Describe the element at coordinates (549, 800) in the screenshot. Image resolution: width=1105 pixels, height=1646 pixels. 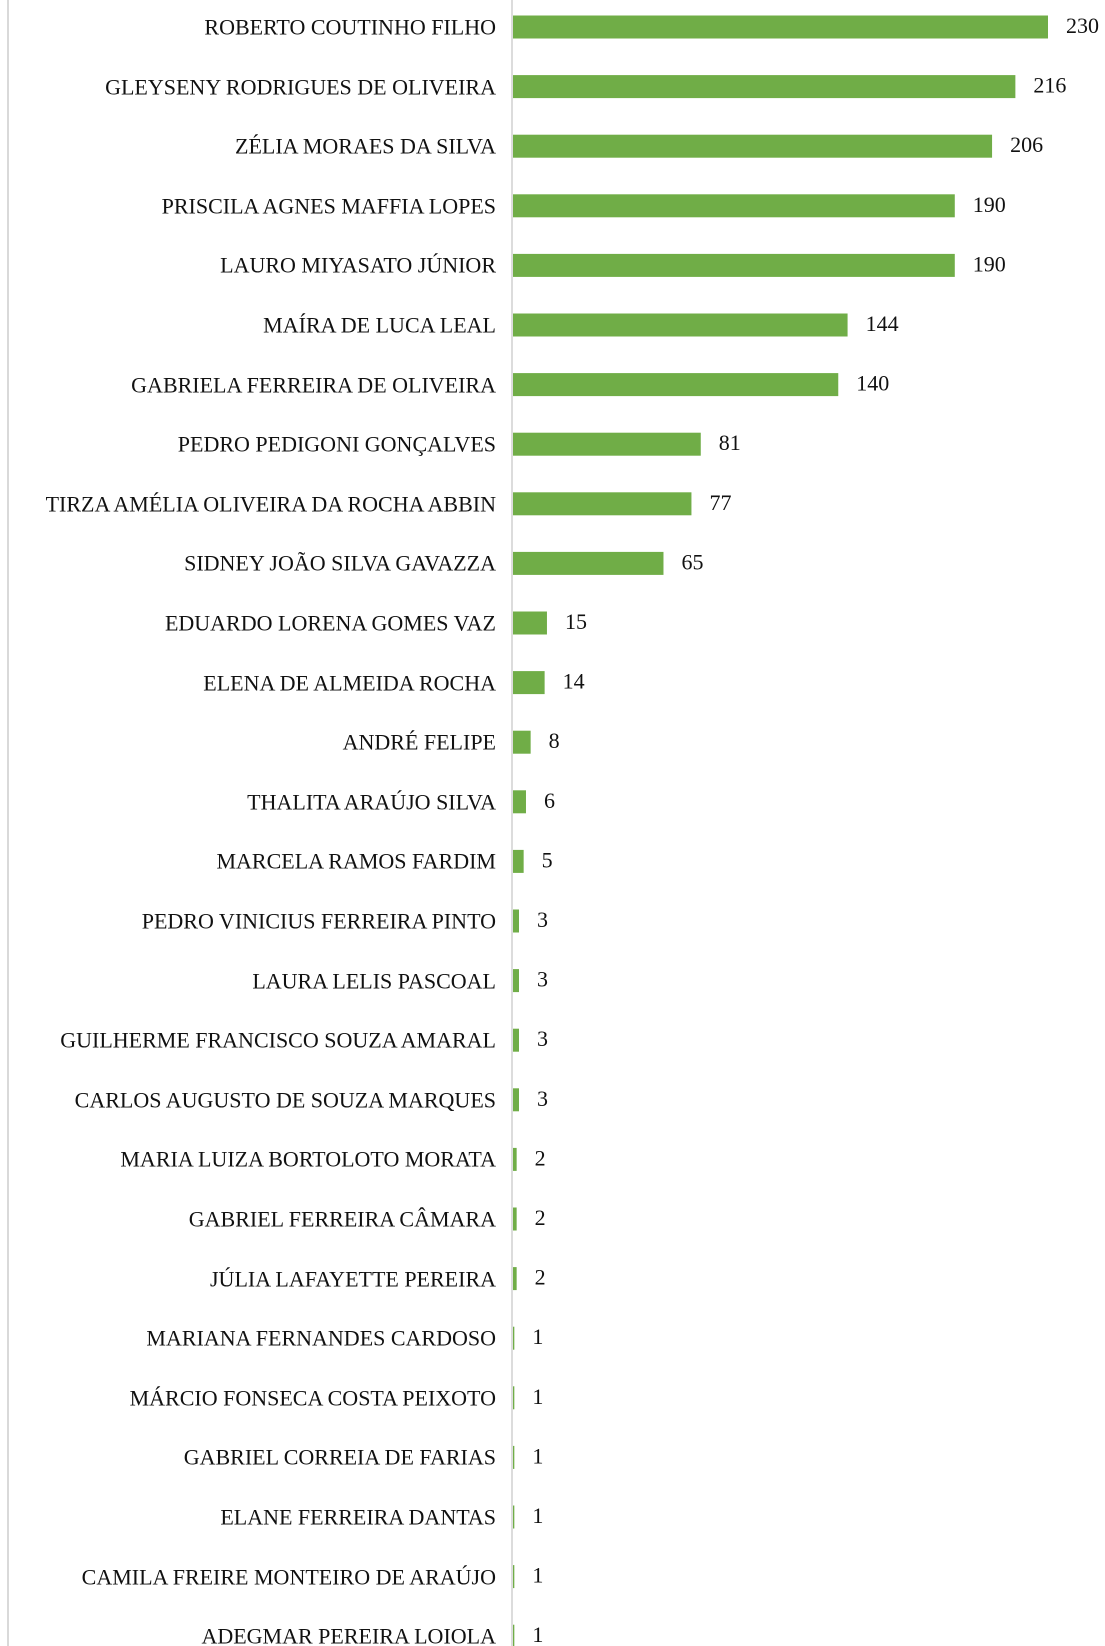
I see `value-label: 6` at that location.